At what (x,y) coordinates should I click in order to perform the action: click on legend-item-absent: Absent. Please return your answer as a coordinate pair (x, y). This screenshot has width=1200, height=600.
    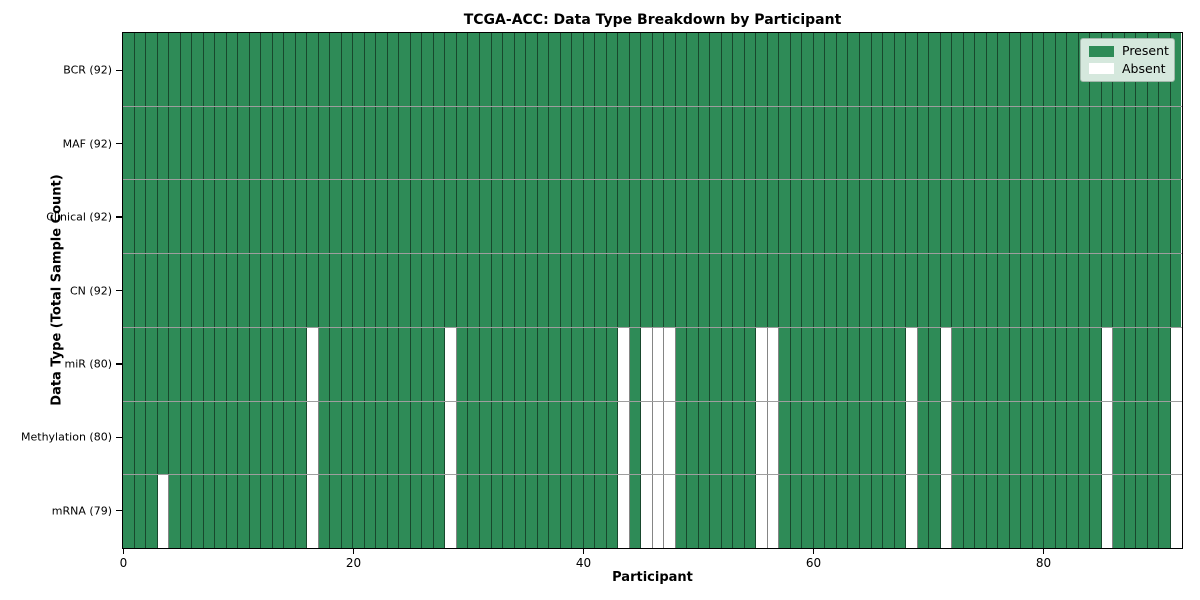
    Looking at the image, I should click on (1127, 69).